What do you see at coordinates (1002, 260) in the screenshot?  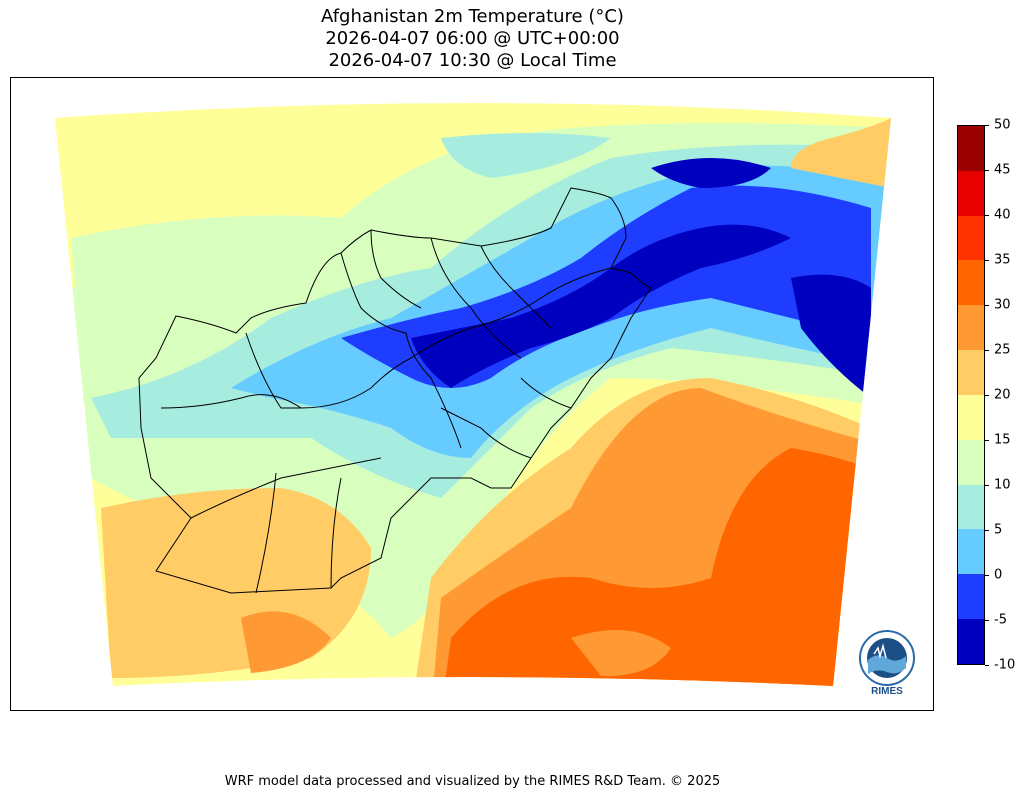 I see `colorbar-tick-label: 35` at bounding box center [1002, 260].